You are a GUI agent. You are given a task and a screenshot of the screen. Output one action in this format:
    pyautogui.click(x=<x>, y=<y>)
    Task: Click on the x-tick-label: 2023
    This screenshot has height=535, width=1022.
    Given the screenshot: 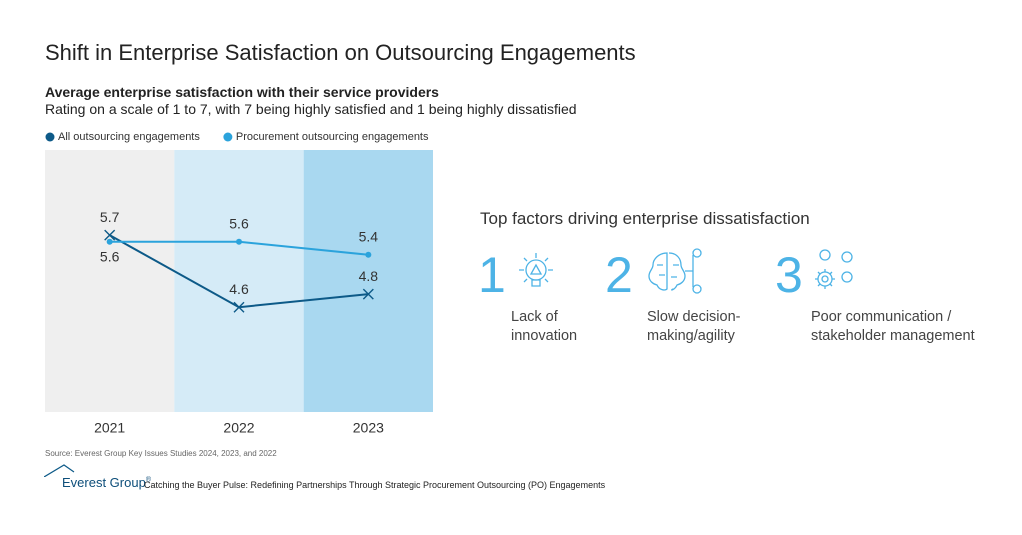 What is the action you would take?
    pyautogui.click(x=368, y=428)
    